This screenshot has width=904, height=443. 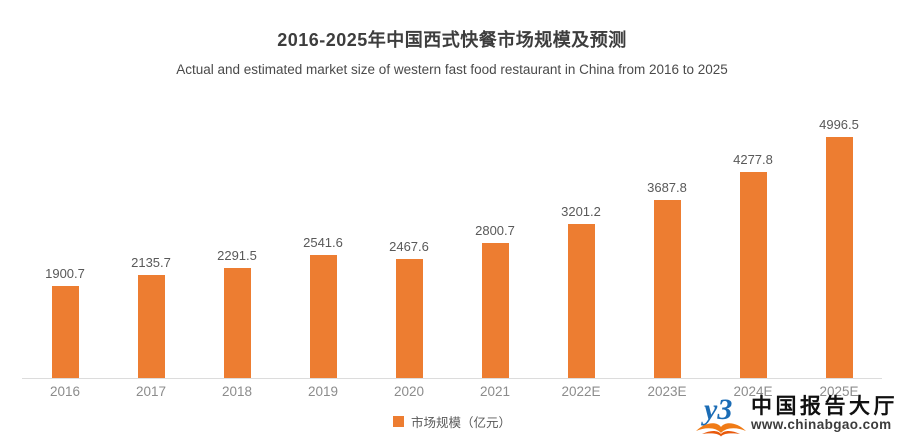 What do you see at coordinates (151, 262) in the screenshot?
I see `bar-value-label: 2135.7` at bounding box center [151, 262].